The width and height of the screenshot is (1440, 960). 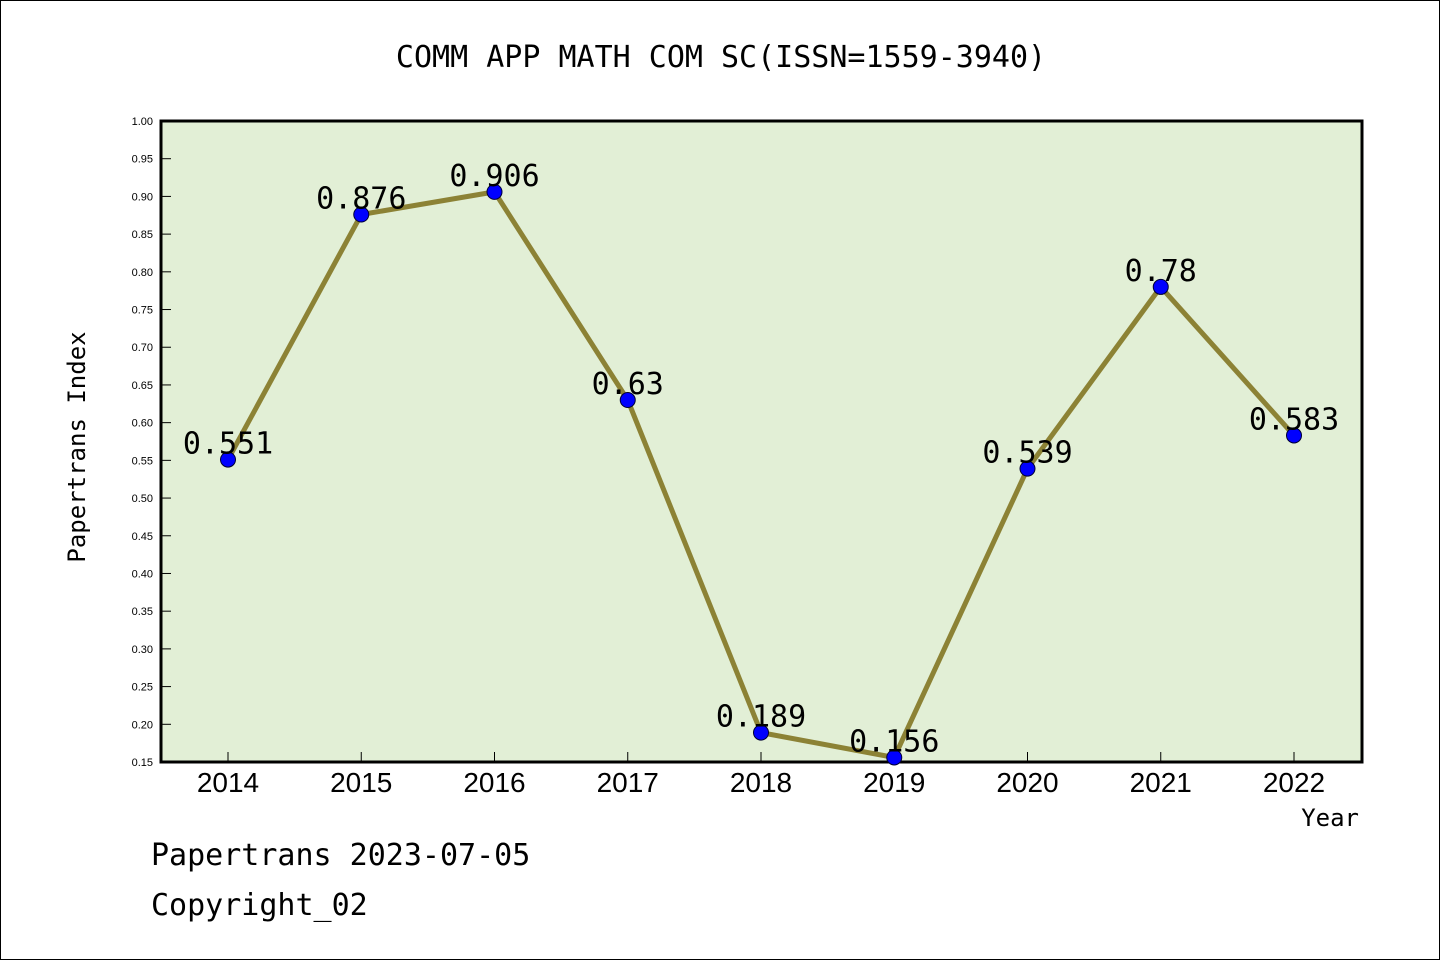 What do you see at coordinates (142, 197) in the screenshot?
I see `y-tick-label: 0.90` at bounding box center [142, 197].